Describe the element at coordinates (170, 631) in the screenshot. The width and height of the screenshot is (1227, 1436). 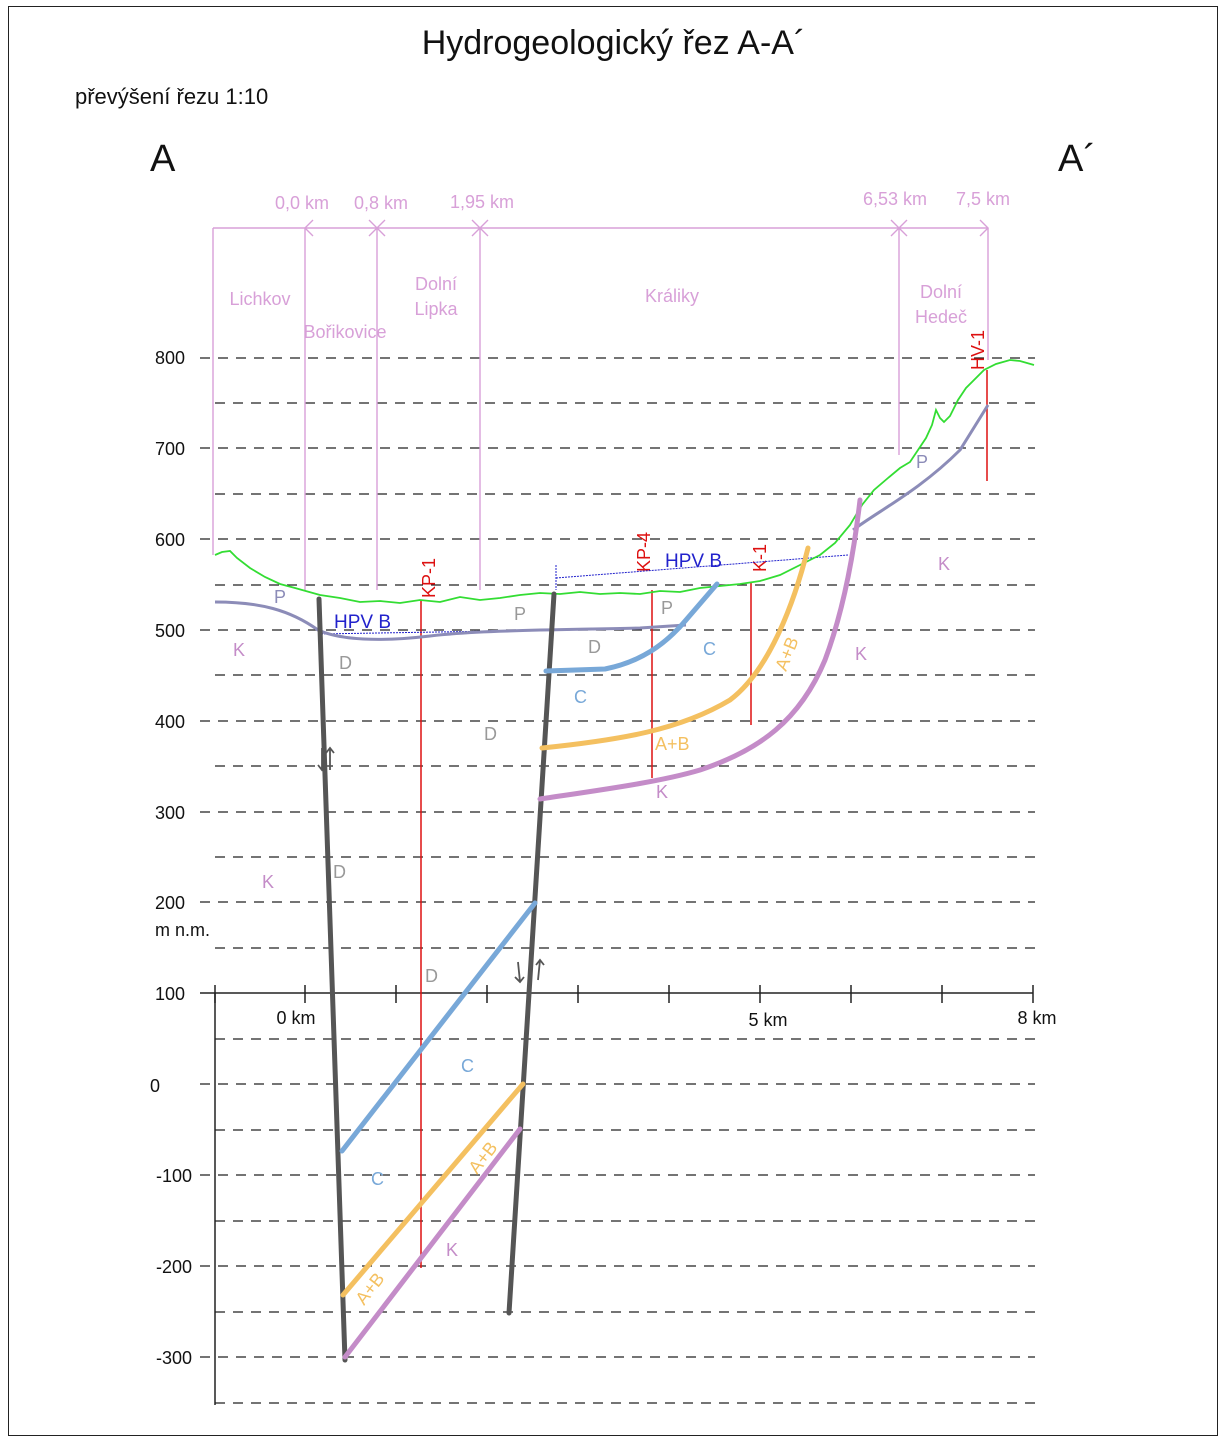
I see `y-tick-500: 500` at that location.